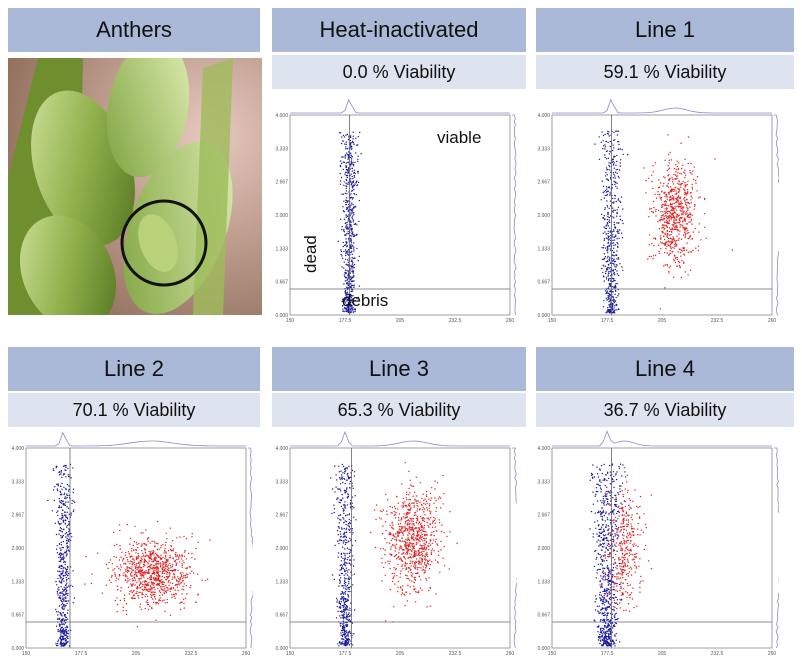 The width and height of the screenshot is (802, 658). Describe the element at coordinates (662, 548) in the screenshot. I see `plot-frame` at that location.